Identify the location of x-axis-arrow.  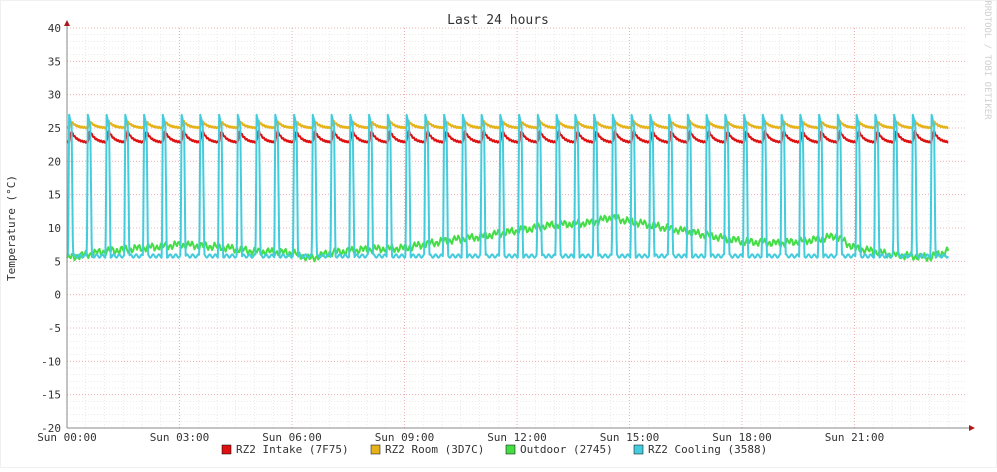
(972, 428).